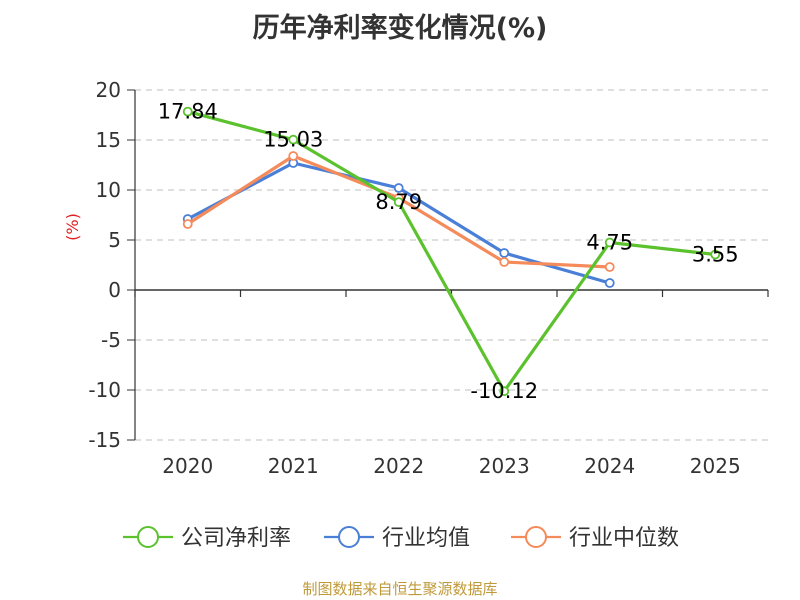  Describe the element at coordinates (624, 538) in the screenshot. I see `legend-label: 行业中位数` at that location.